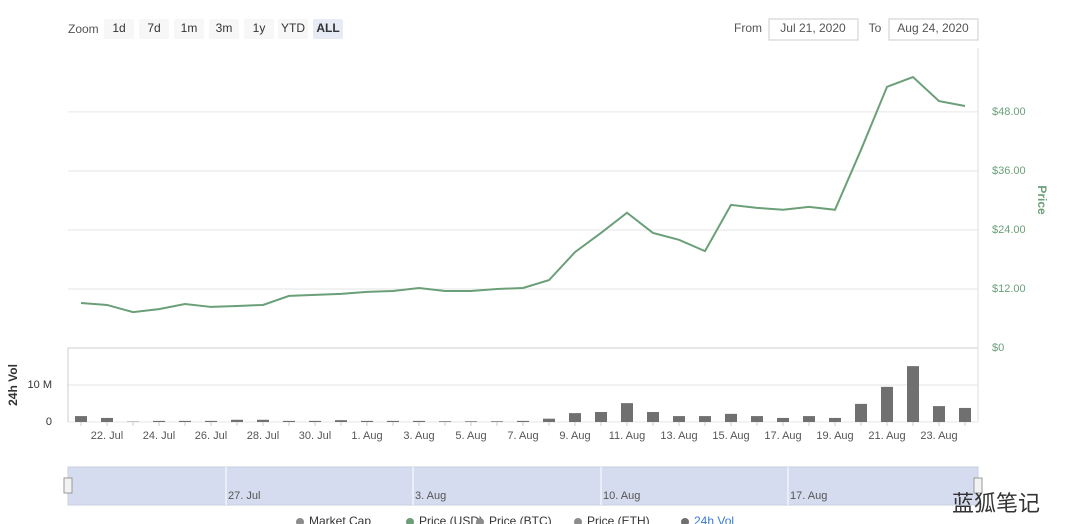 The image size is (1080, 524). Describe the element at coordinates (834, 436) in the screenshot. I see `x-tick-label: 19. Aug` at that location.